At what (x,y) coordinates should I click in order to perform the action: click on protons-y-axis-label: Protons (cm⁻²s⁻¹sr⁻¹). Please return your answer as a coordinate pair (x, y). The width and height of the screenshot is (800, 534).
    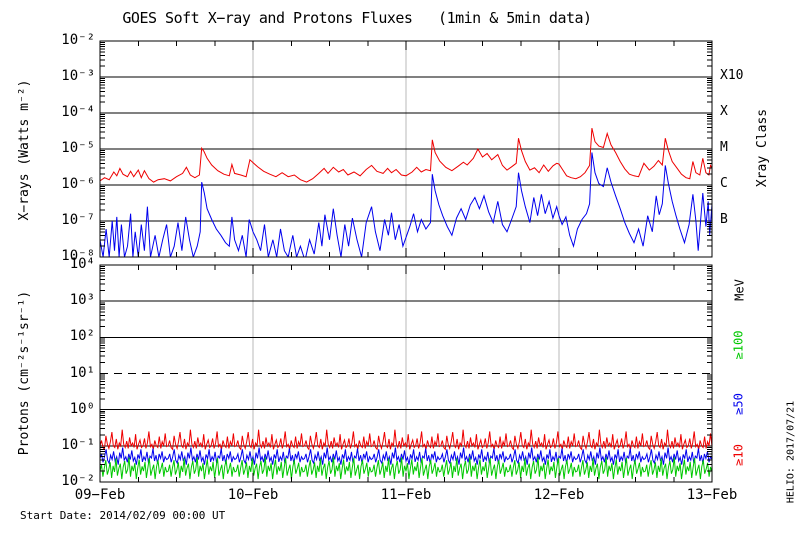
    Looking at the image, I should click on (24, 373).